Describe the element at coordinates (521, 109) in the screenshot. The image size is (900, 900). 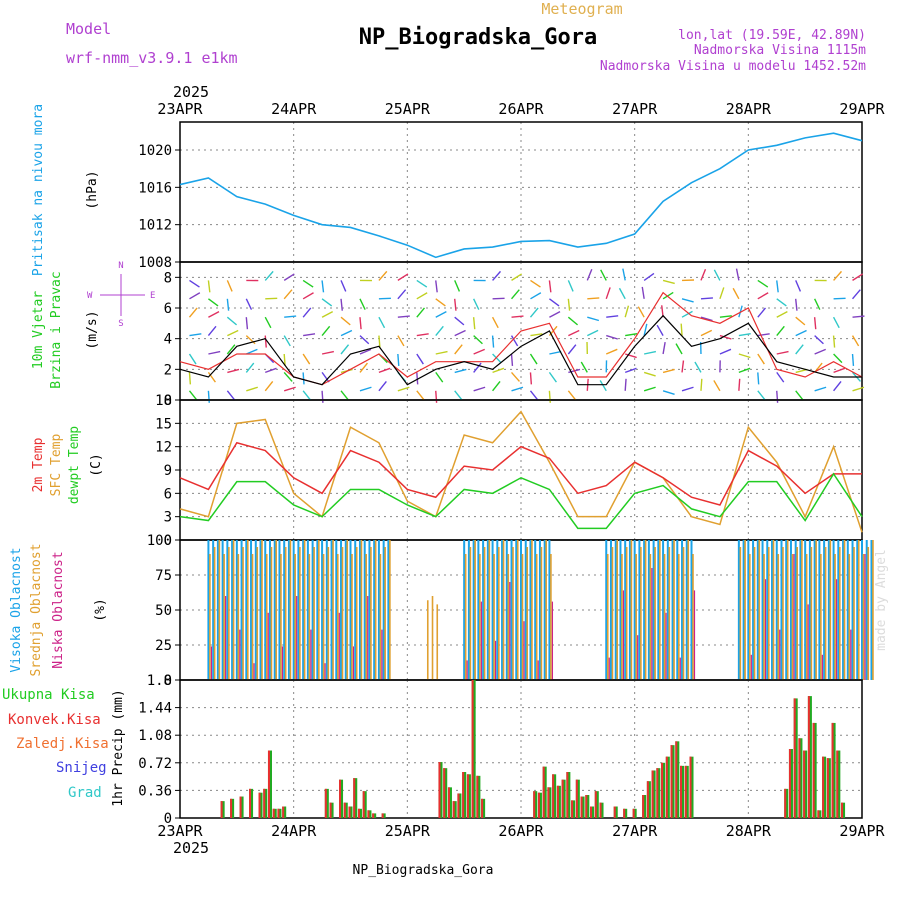
I see `x-tick-label: 26APR` at that location.